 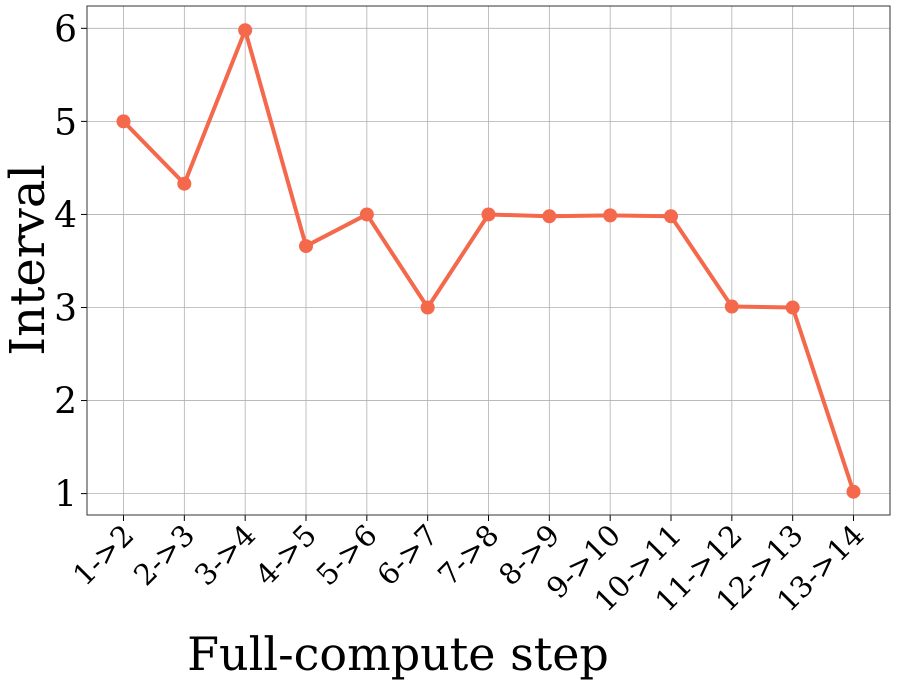 I want to click on x-tick-label: 3->4, so click(x=225, y=555).